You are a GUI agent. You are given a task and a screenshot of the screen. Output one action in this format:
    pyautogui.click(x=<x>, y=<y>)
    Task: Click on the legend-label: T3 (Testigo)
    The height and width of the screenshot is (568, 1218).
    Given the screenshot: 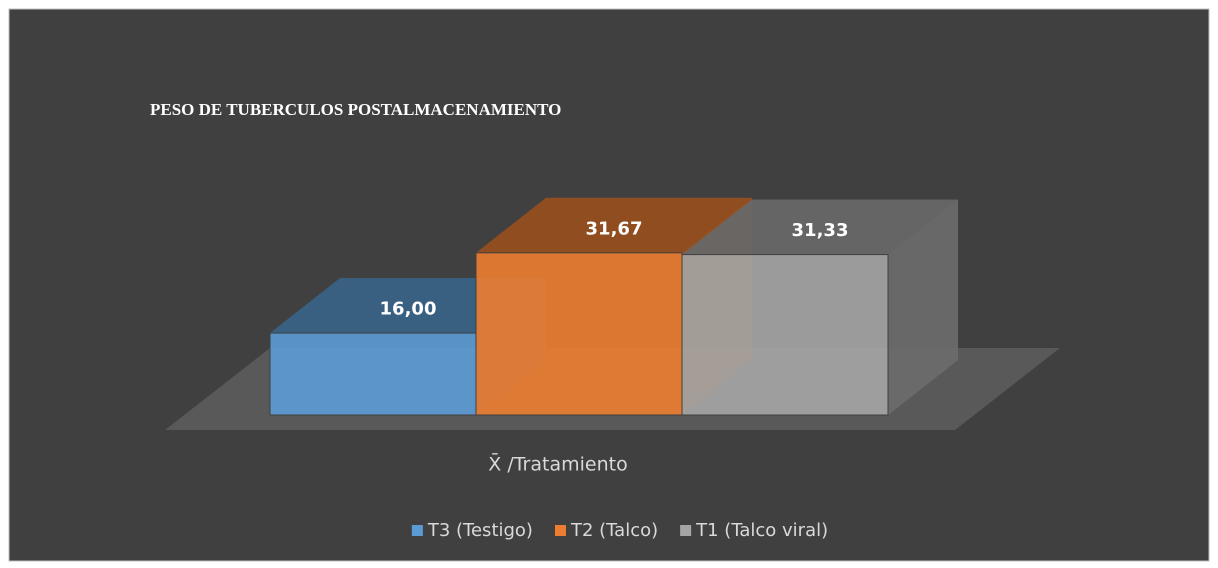 What is the action you would take?
    pyautogui.click(x=480, y=530)
    